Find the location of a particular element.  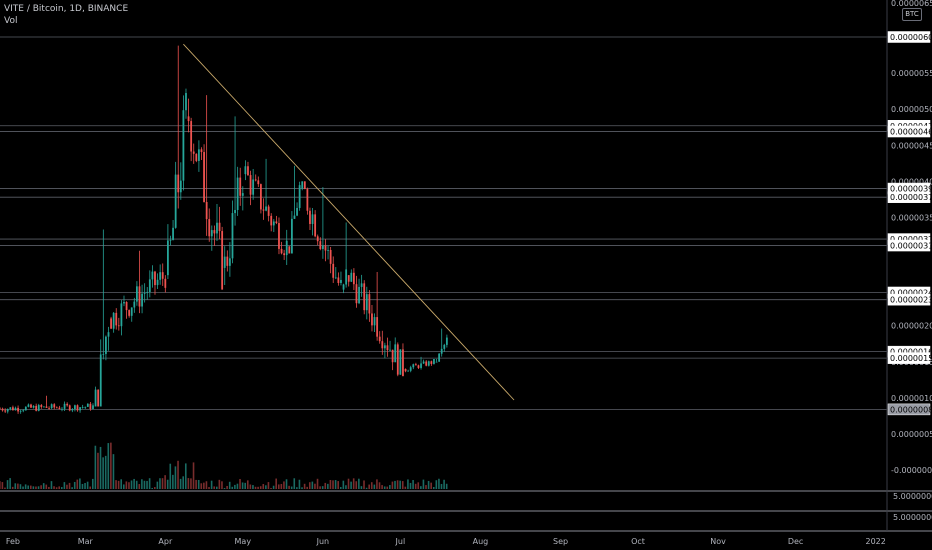

x-axis-tick-label: Apr is located at coordinates (165, 541).